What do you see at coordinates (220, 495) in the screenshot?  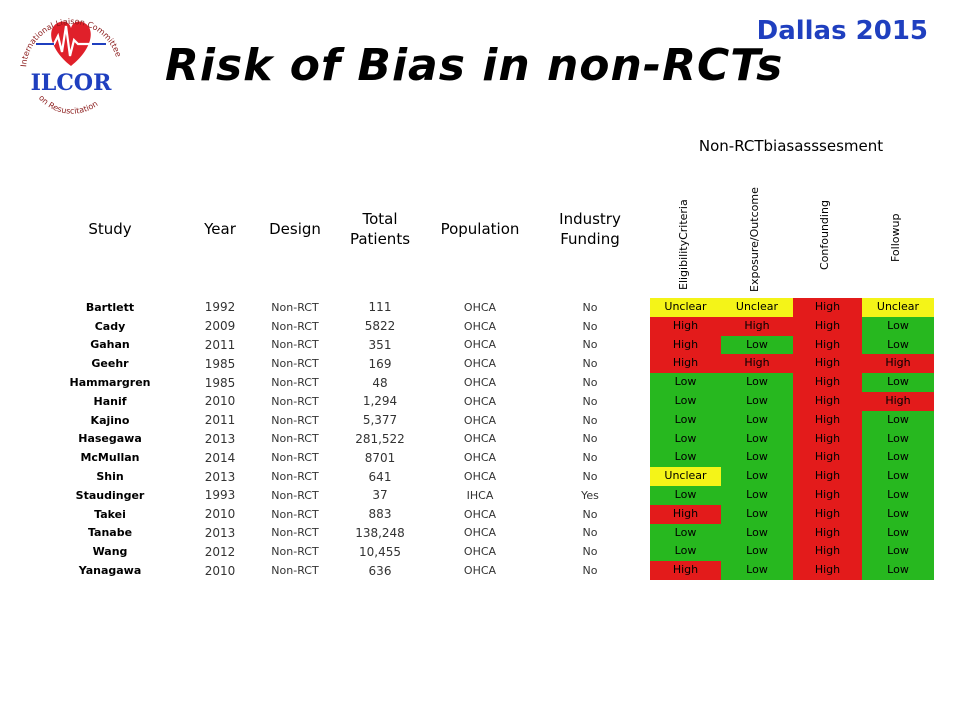 I see `cell-year: 1993` at bounding box center [220, 495].